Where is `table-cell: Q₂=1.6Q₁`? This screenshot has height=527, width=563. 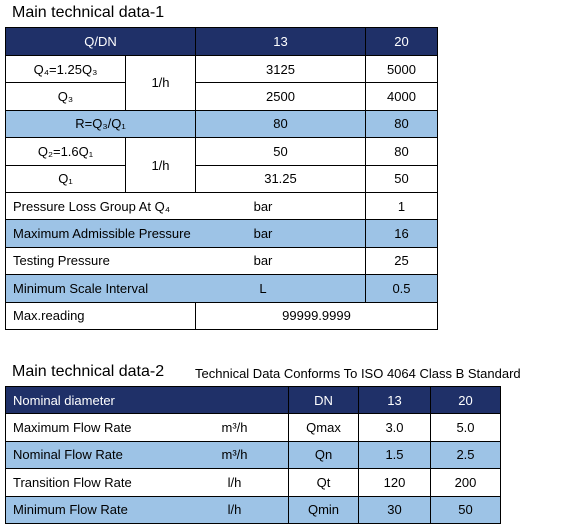 table-cell: Q₂=1.6Q₁ is located at coordinates (65, 151).